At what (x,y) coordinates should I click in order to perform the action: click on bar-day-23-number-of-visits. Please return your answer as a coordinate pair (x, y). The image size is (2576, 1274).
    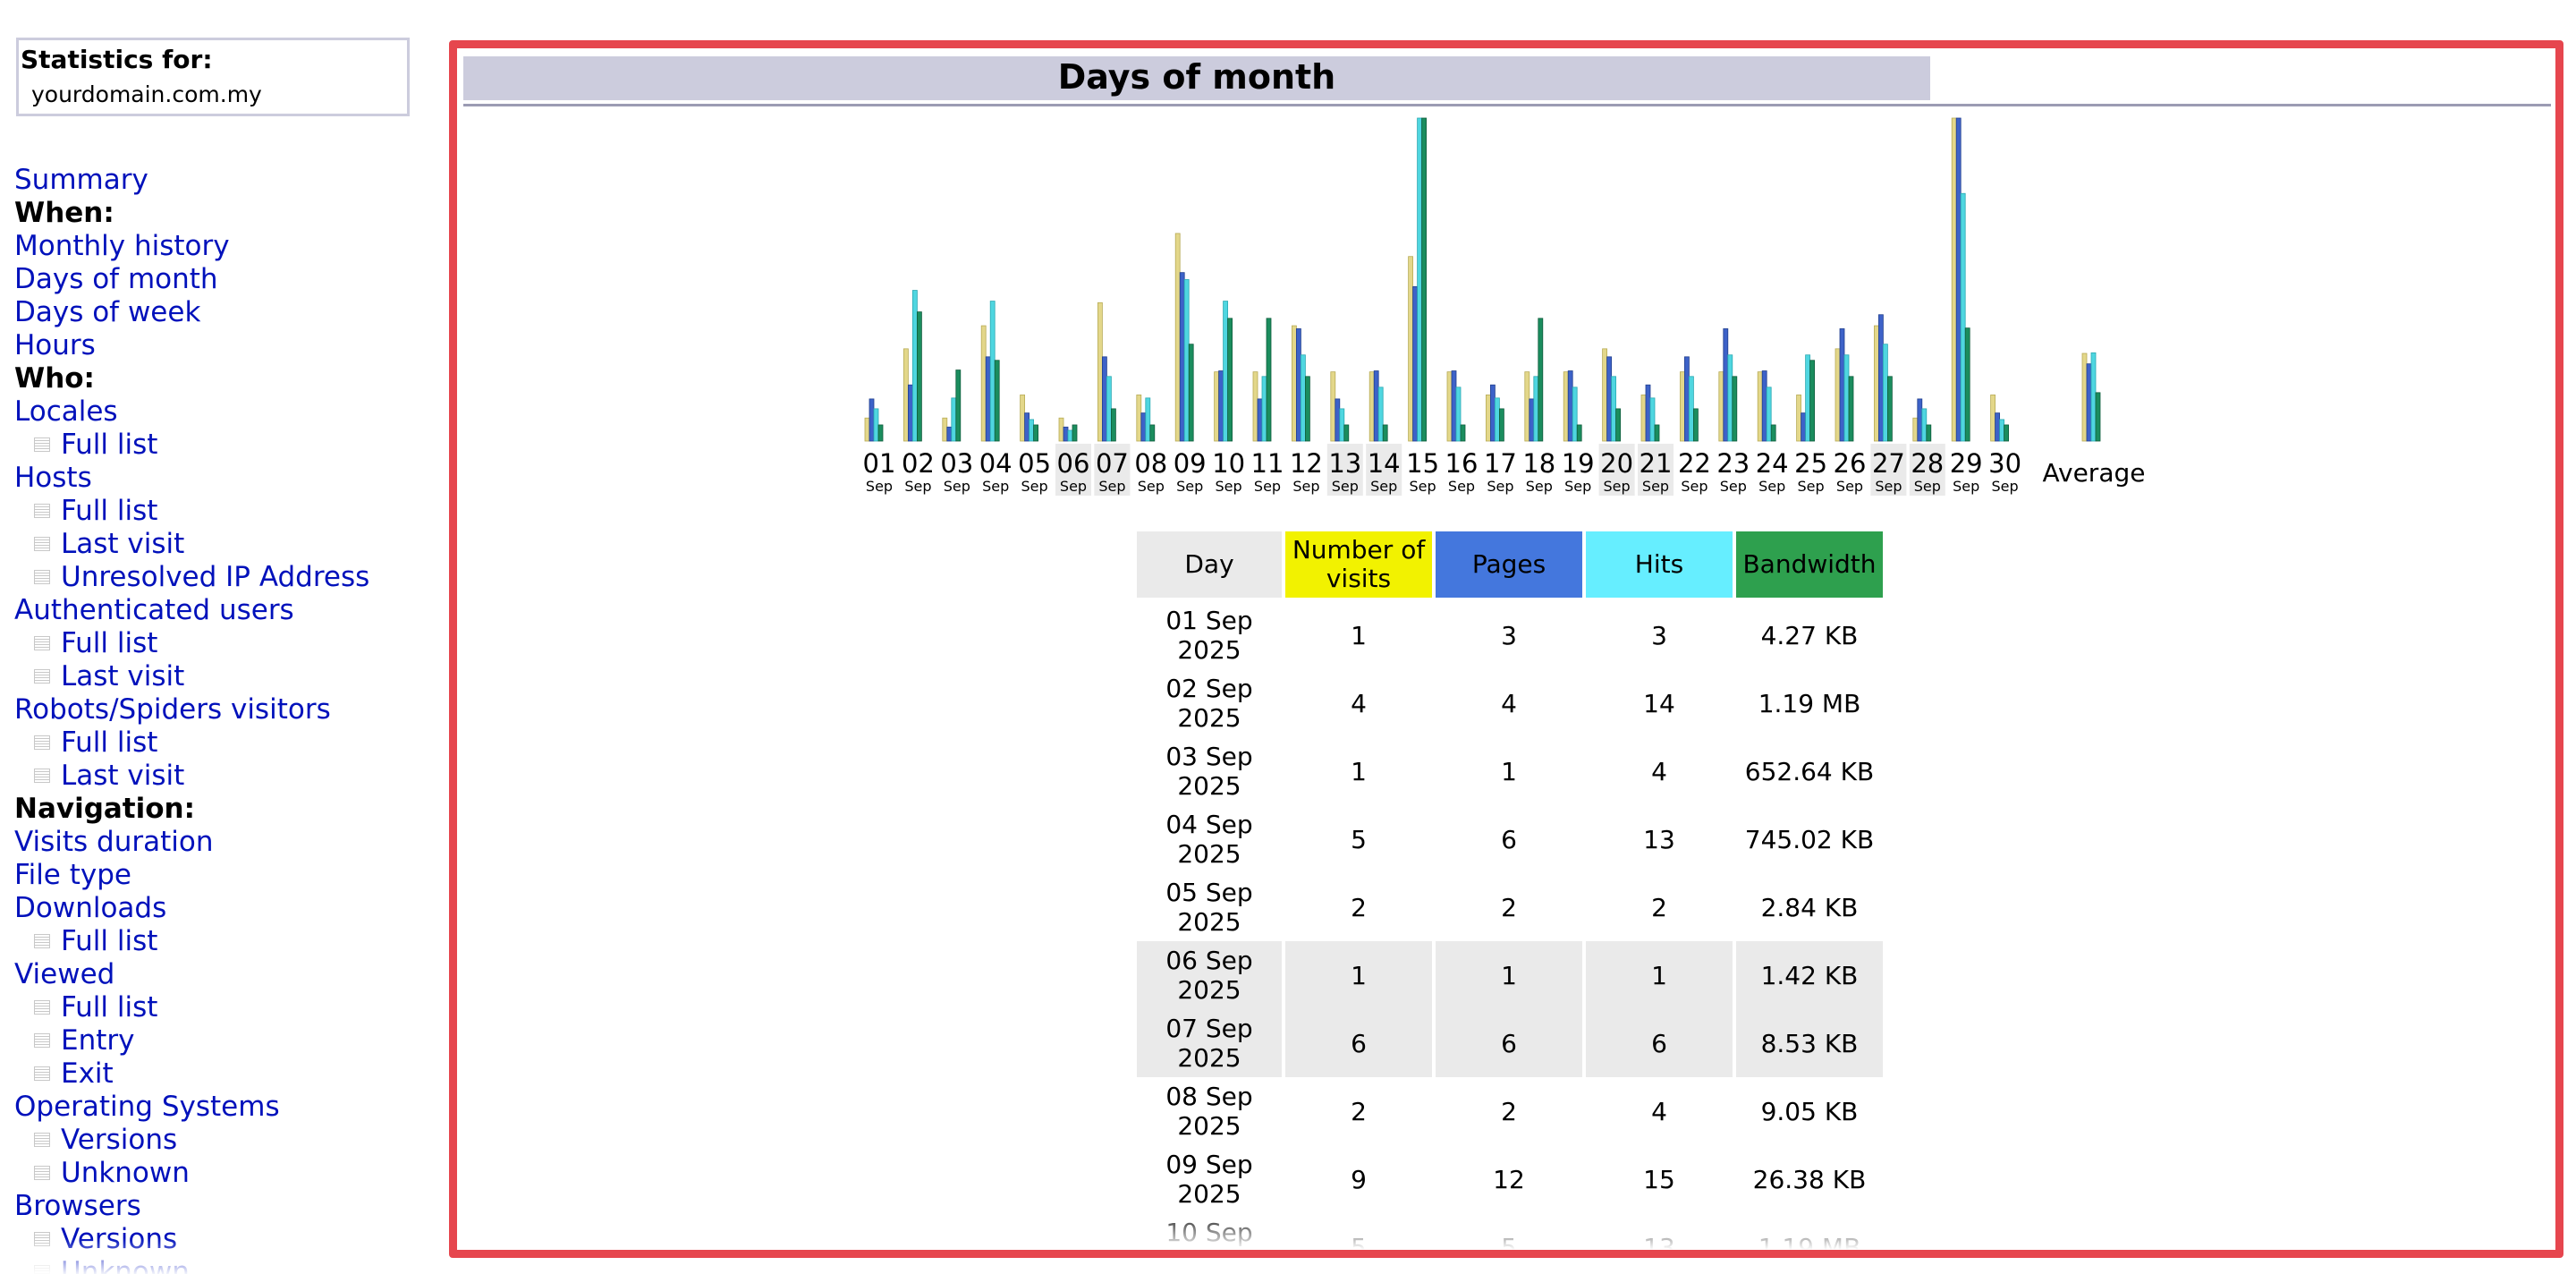
    Looking at the image, I should click on (1721, 406).